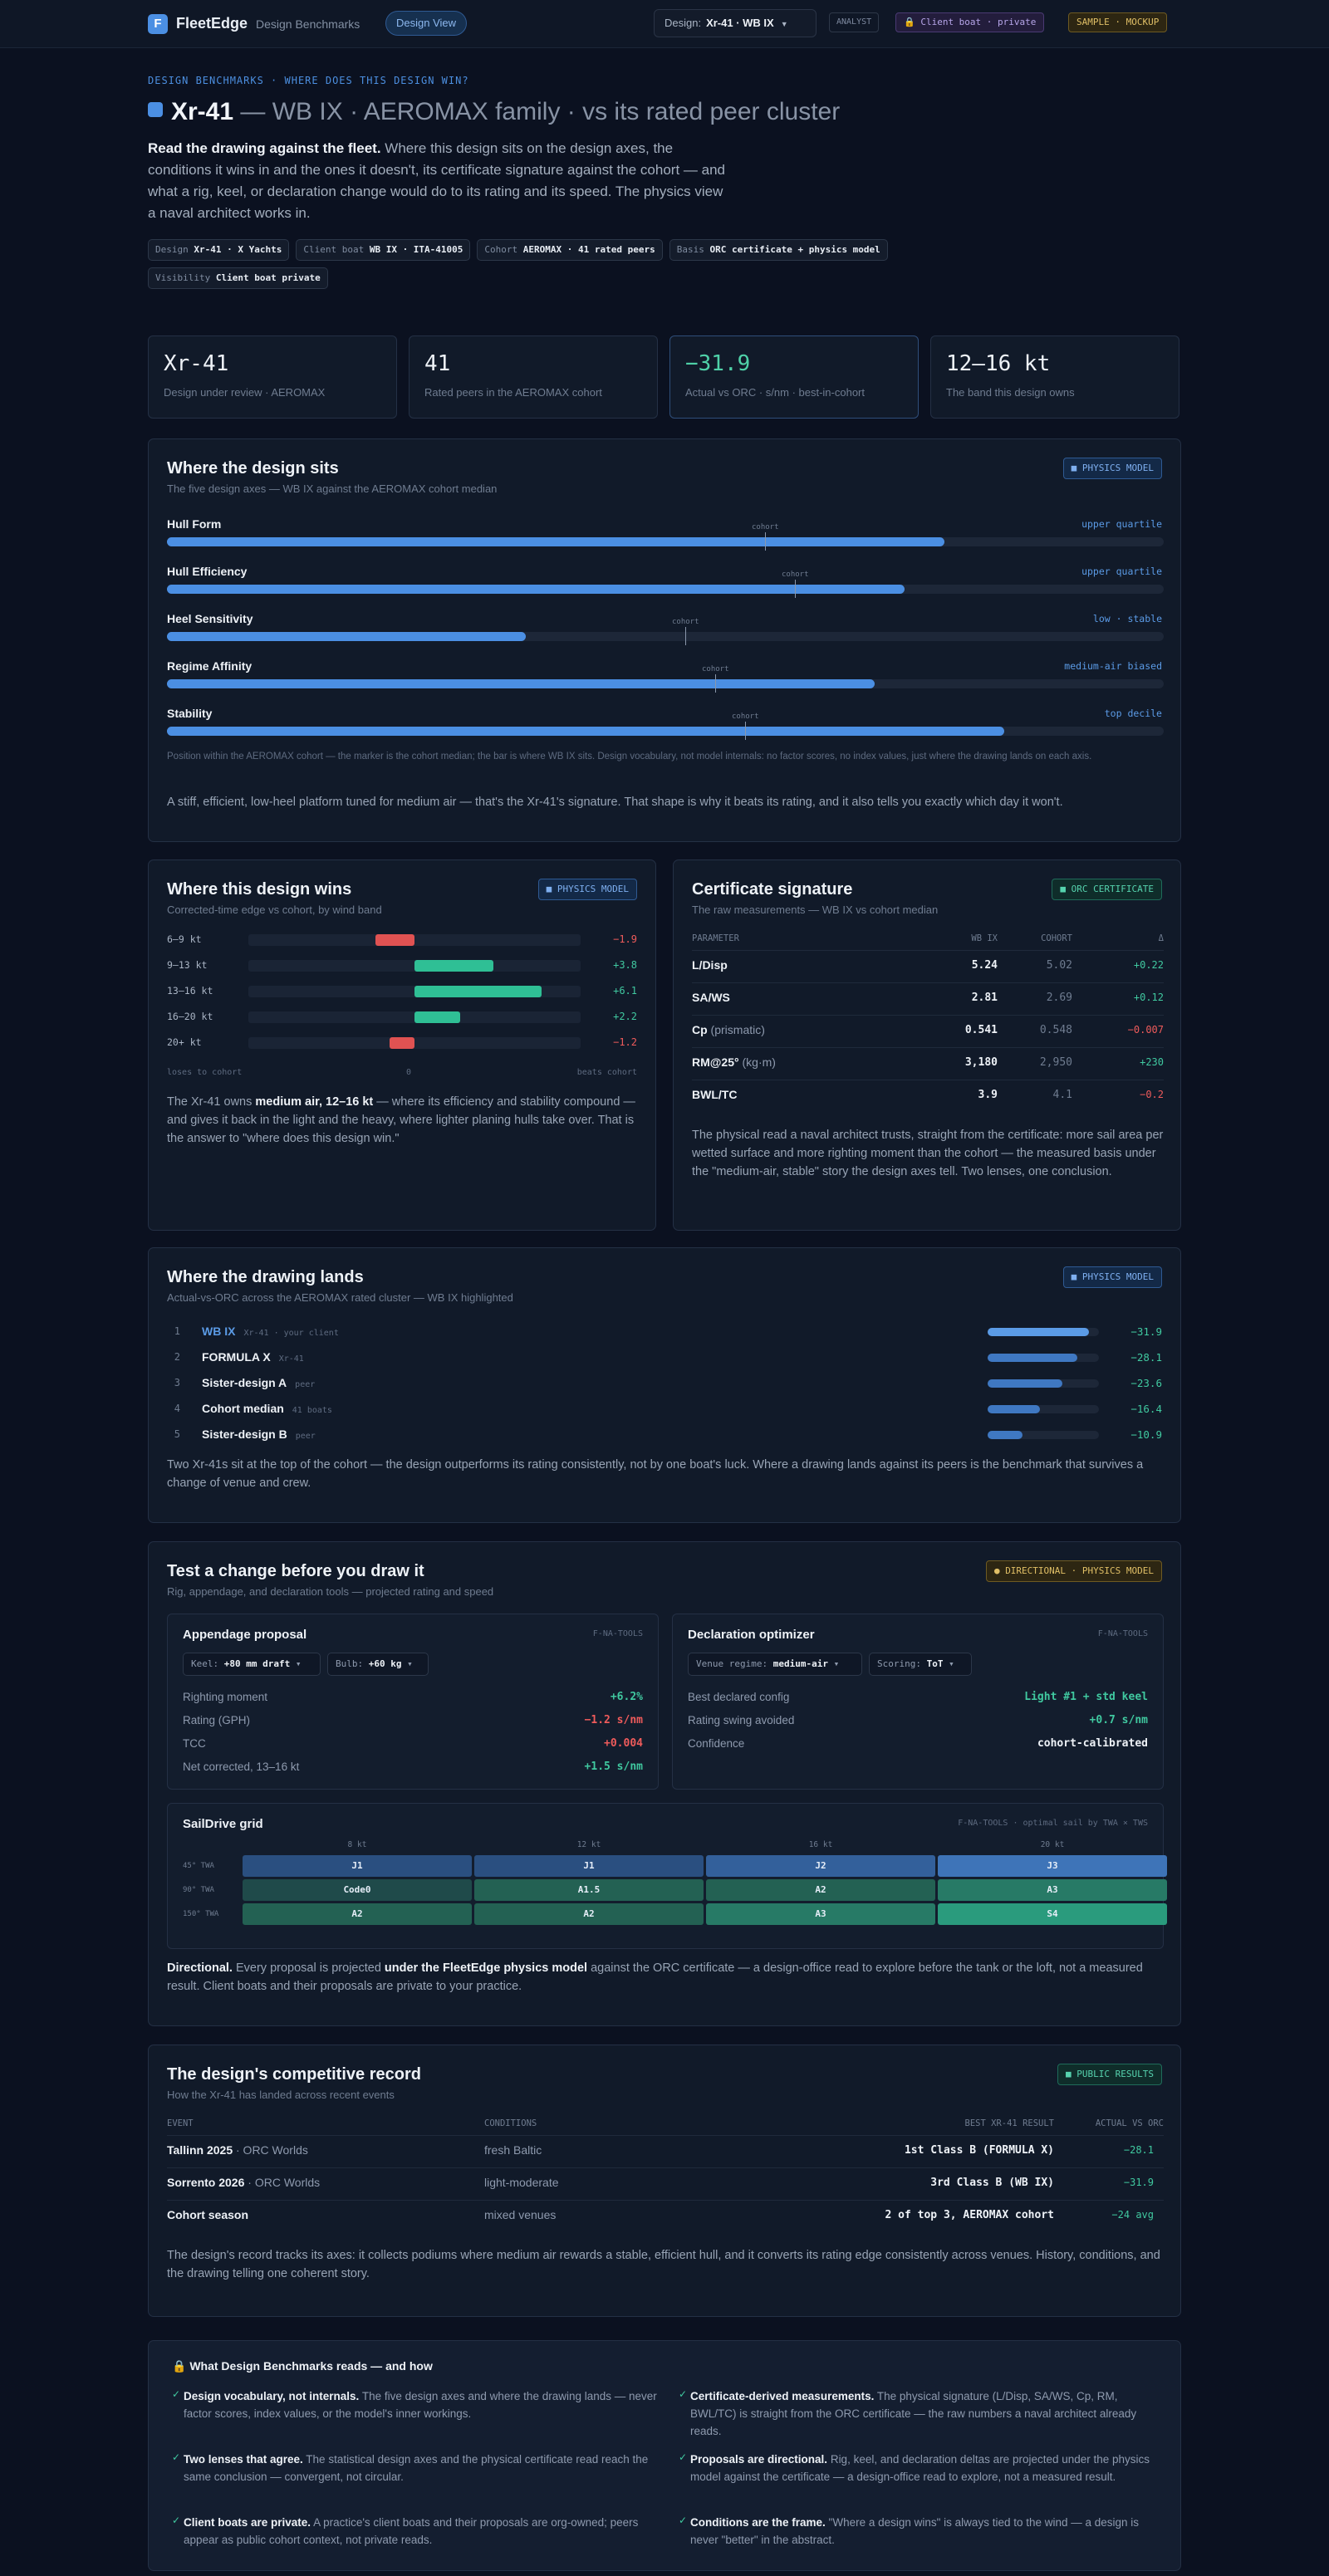 The image size is (1329, 2576). Describe the element at coordinates (238, 278) in the screenshot. I see `chip-visibility: Visibility Client boat private` at that location.